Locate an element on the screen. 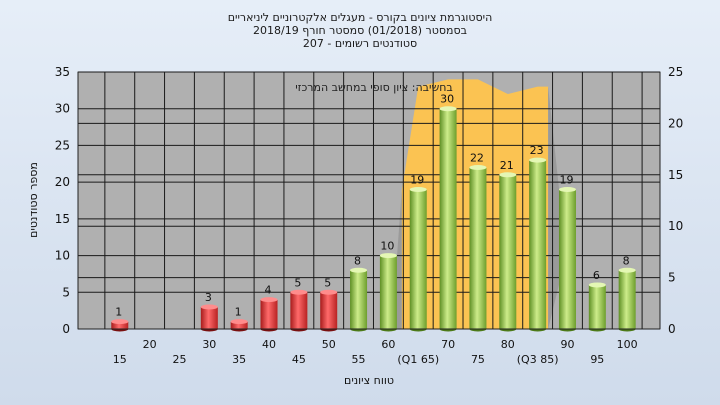  bar-value-label: 10 is located at coordinates (387, 246).